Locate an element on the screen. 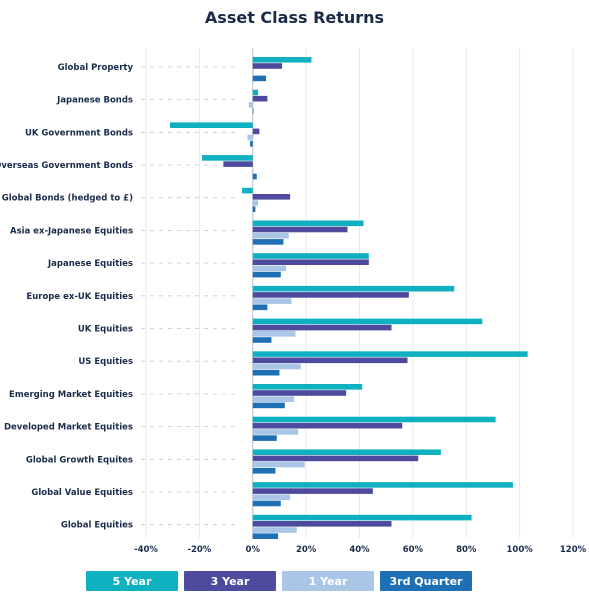 The height and width of the screenshot is (601, 589). x-tick-label: 40% is located at coordinates (359, 550).